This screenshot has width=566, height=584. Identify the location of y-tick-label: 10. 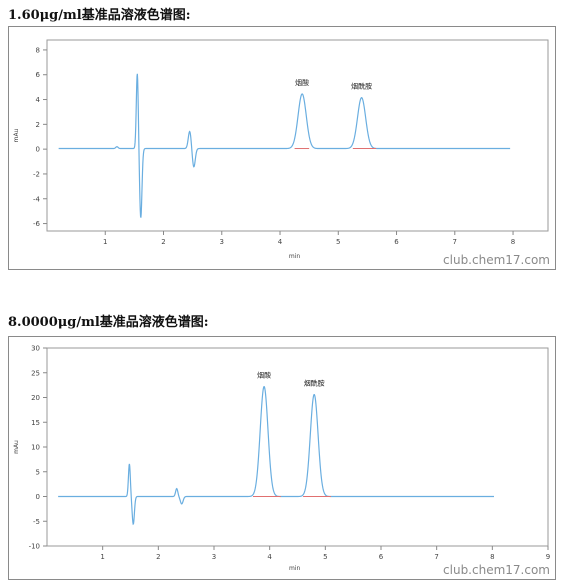
(35, 448).